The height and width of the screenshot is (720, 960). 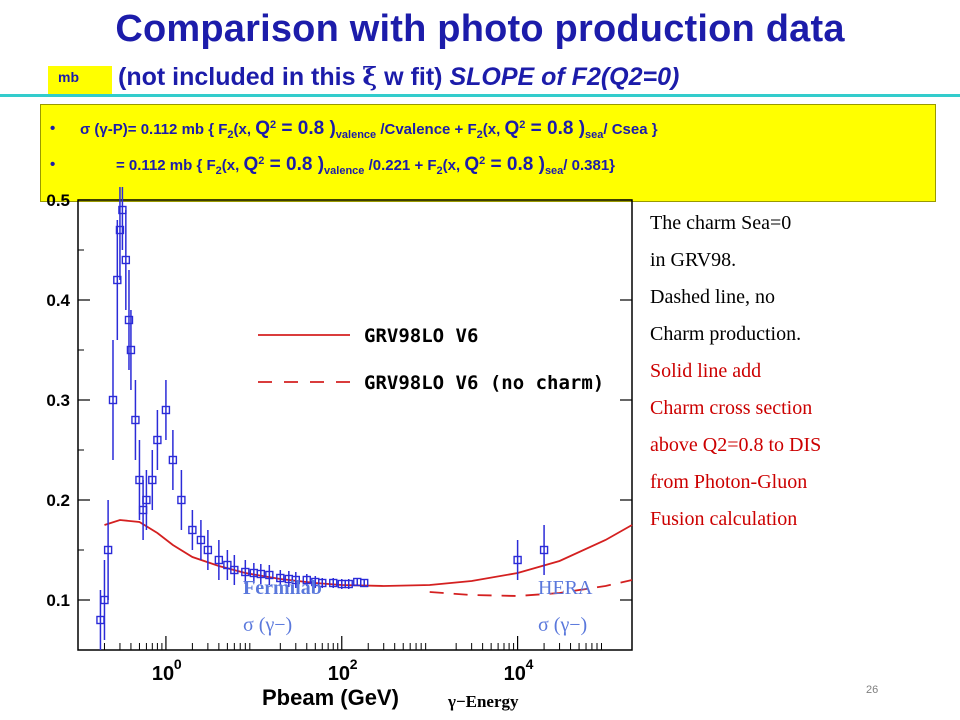 I want to click on formula-1-c: = 0.8 ), so click(x=306, y=128).